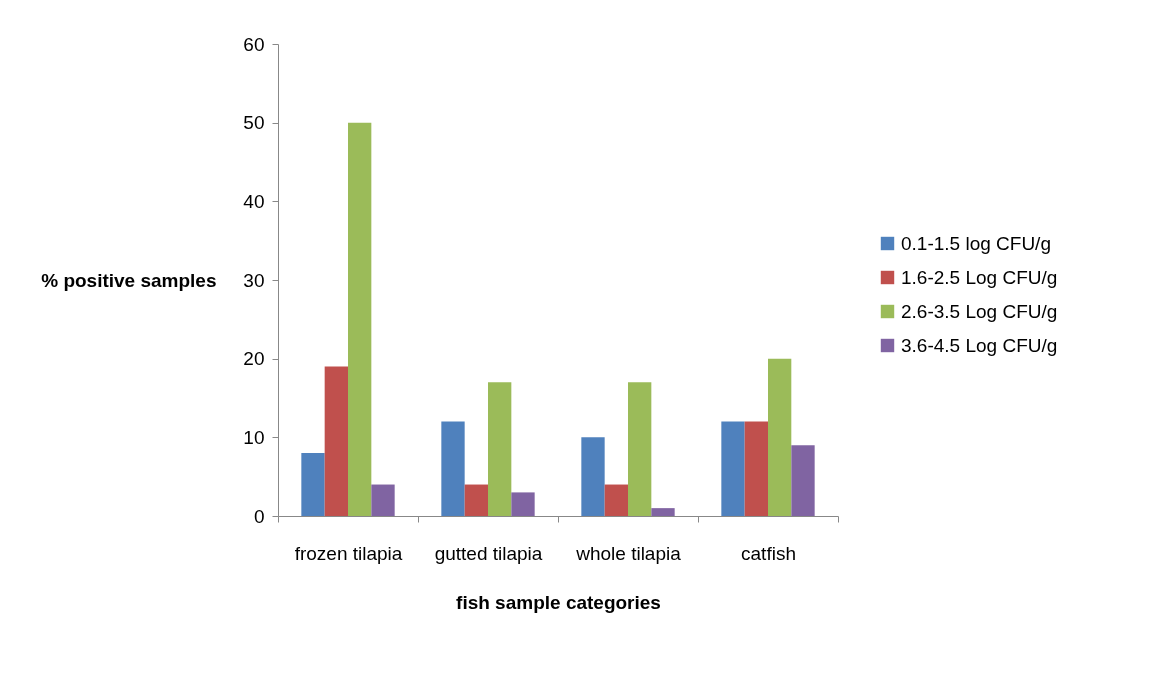  Describe the element at coordinates (254, 280) in the screenshot. I see `y-tick-label: 30` at that location.